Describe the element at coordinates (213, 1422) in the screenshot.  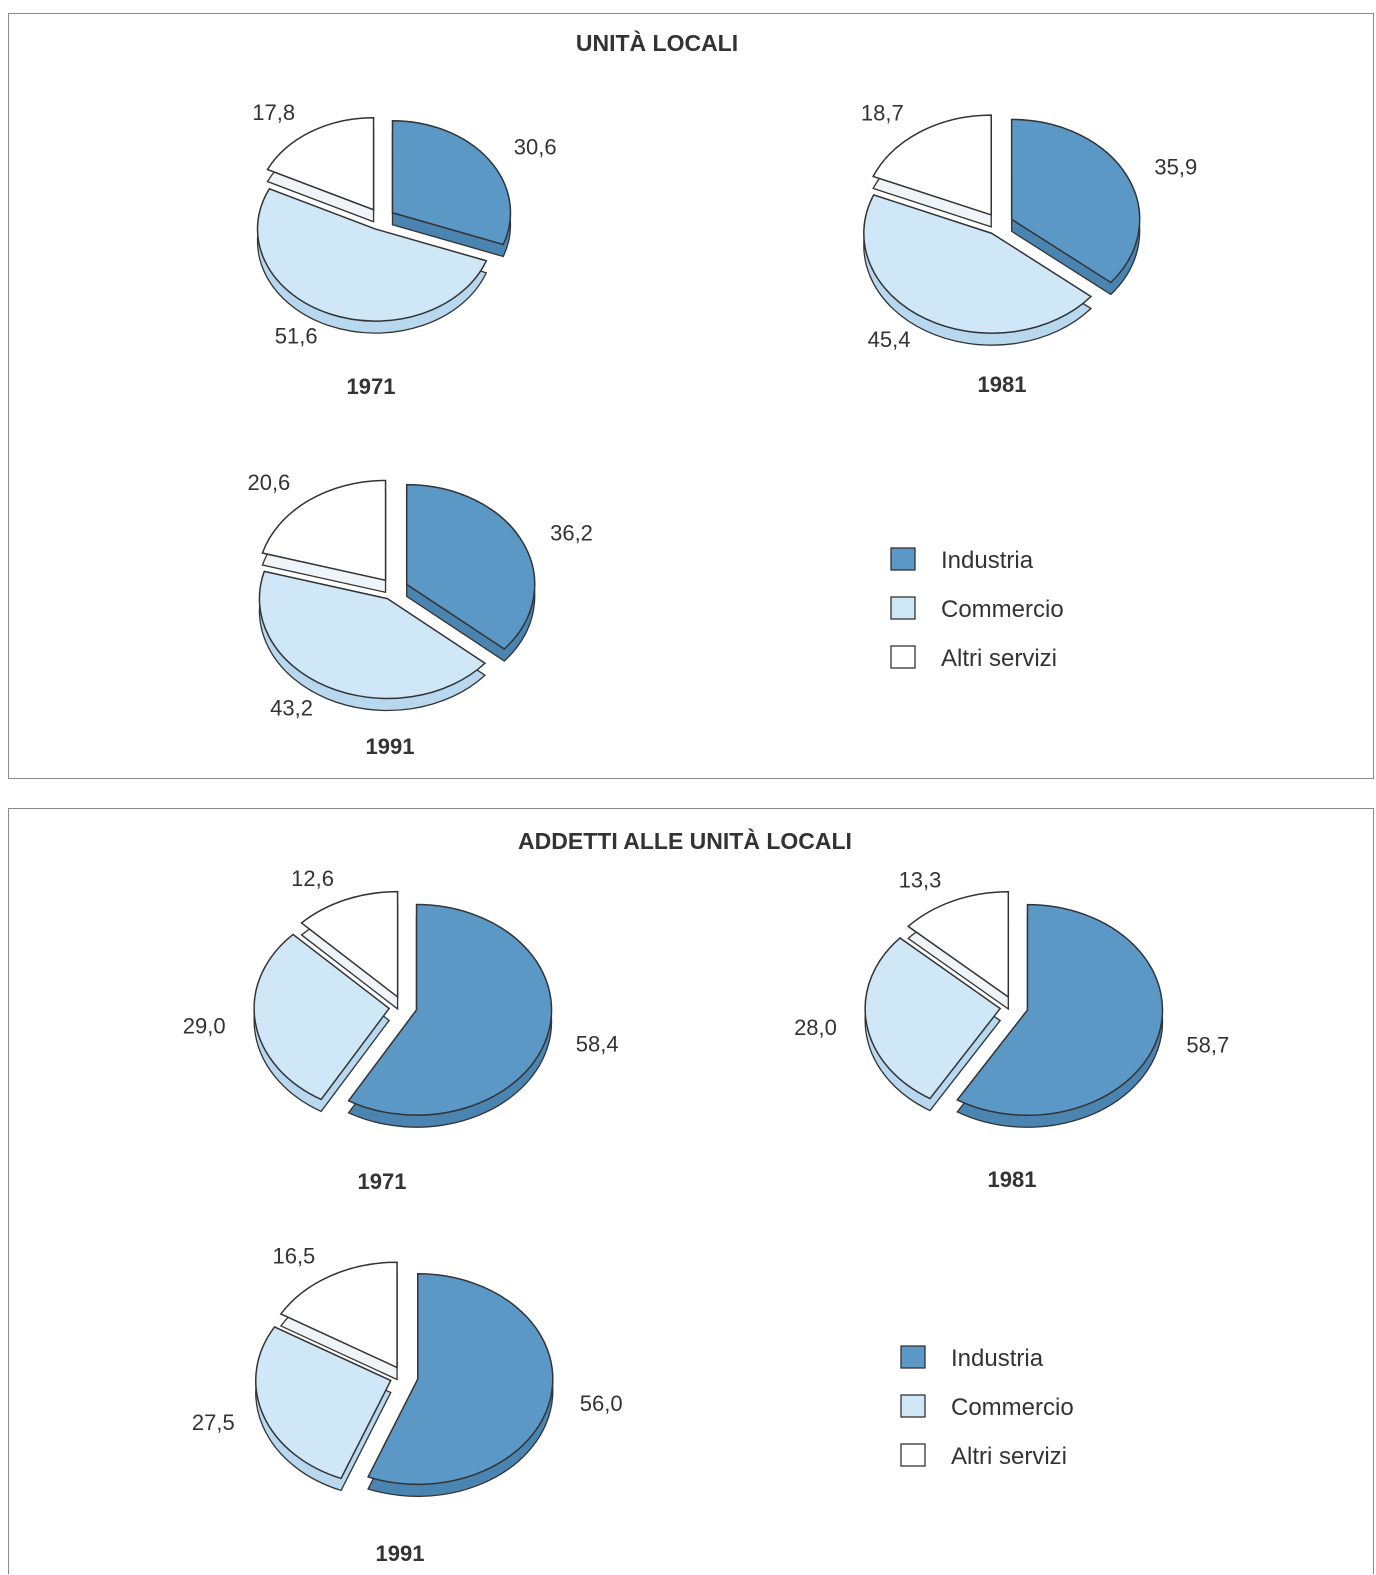
I see `value-label: 27,5` at that location.